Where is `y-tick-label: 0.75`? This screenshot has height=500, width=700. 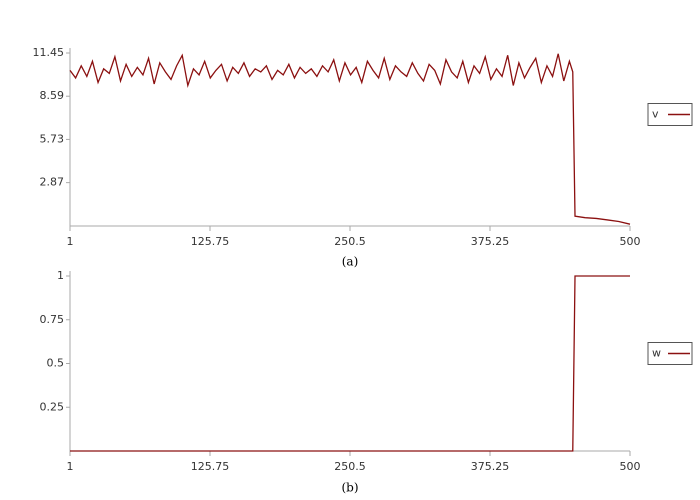
y-tick-label: 0.75 is located at coordinates (52, 319).